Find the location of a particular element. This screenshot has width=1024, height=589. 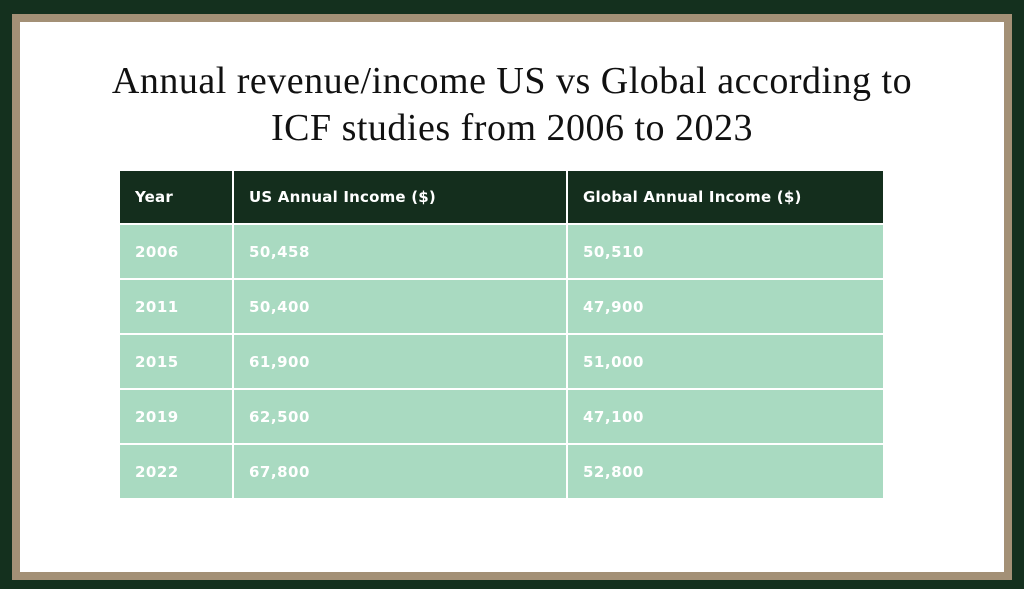

cell-global-income: 47,100 is located at coordinates (725, 416).